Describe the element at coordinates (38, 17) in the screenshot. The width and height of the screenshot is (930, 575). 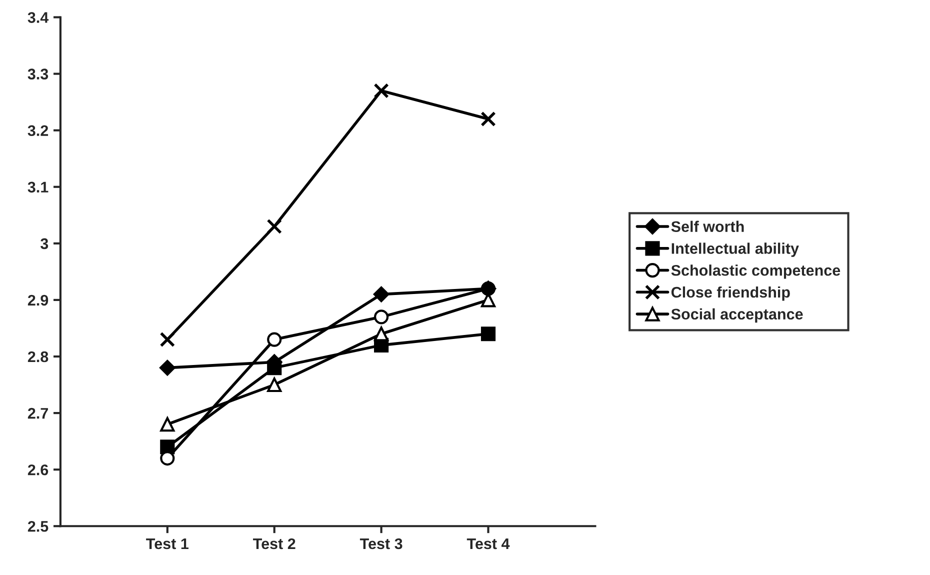
I see `y-tick-label: 3.4` at that location.